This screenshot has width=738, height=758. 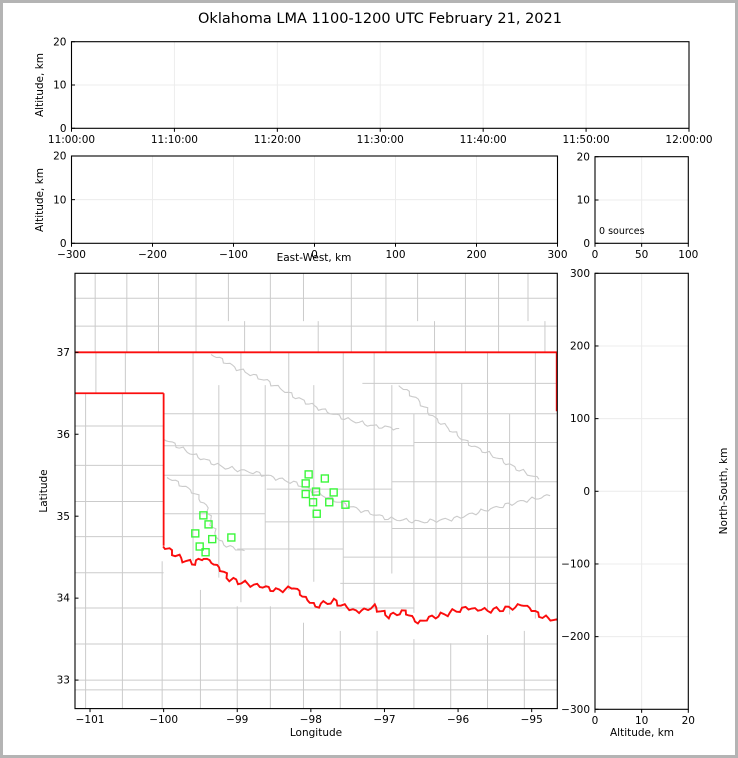 I want to click on ew-panel-xlabel: East-West, km, so click(x=314, y=258).